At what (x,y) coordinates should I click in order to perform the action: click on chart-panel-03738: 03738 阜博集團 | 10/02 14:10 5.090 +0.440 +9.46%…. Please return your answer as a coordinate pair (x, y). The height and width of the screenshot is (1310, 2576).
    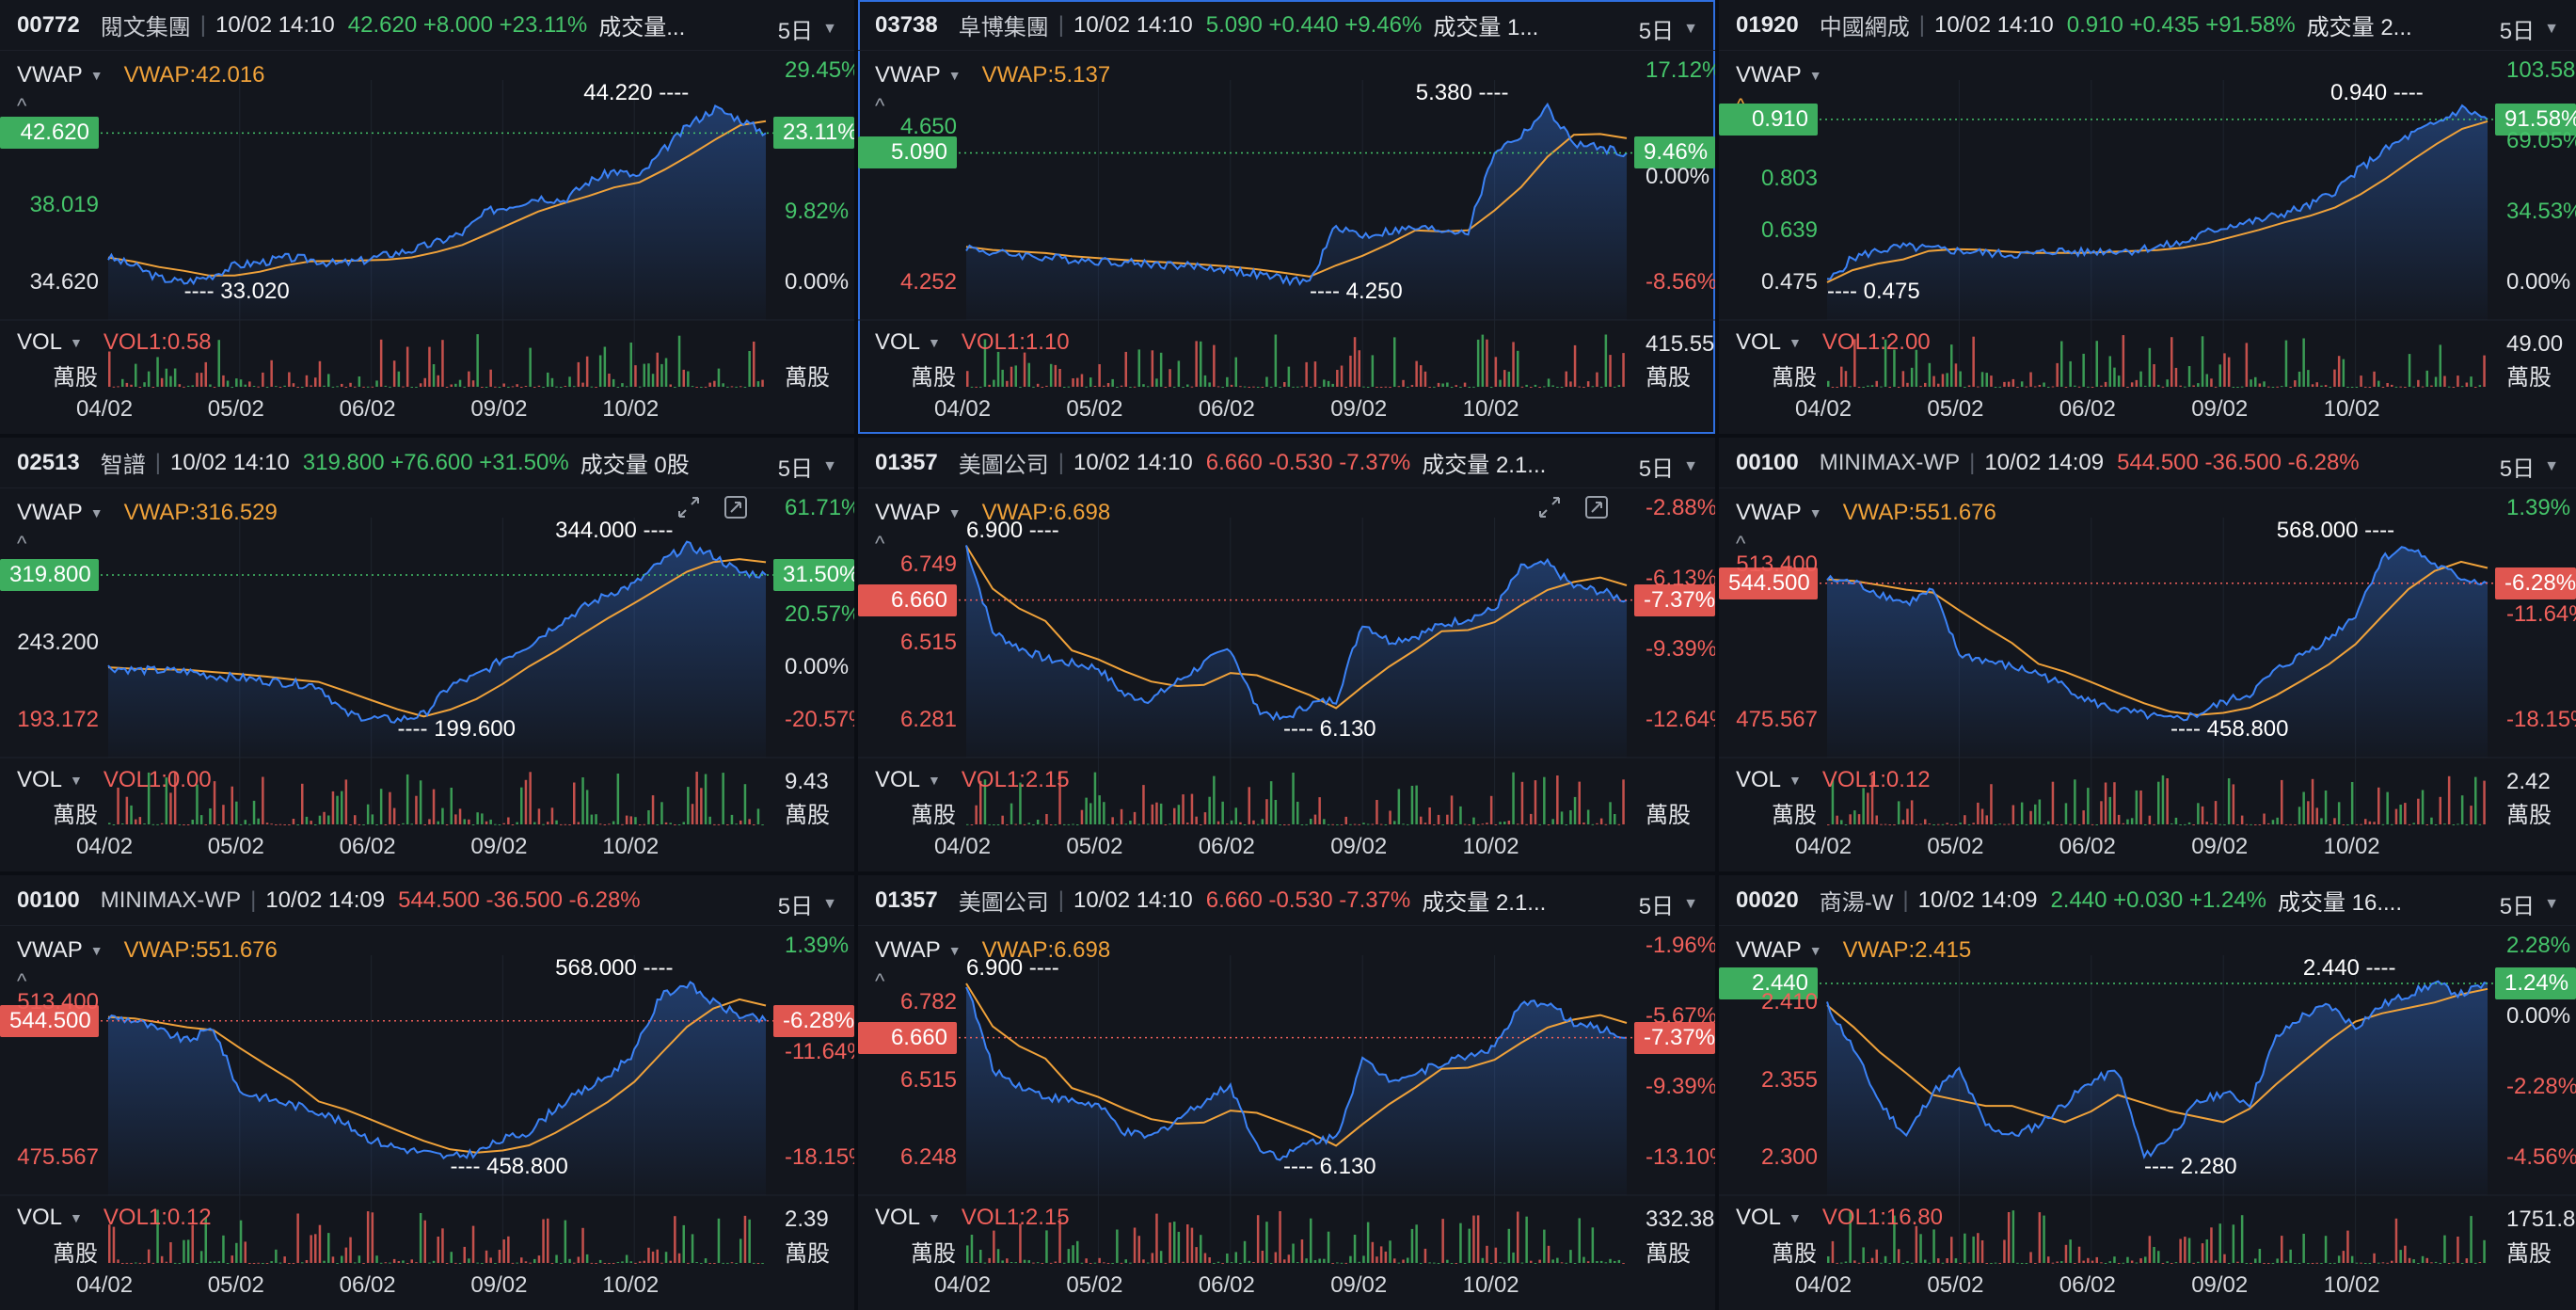
    Looking at the image, I should click on (1286, 217).